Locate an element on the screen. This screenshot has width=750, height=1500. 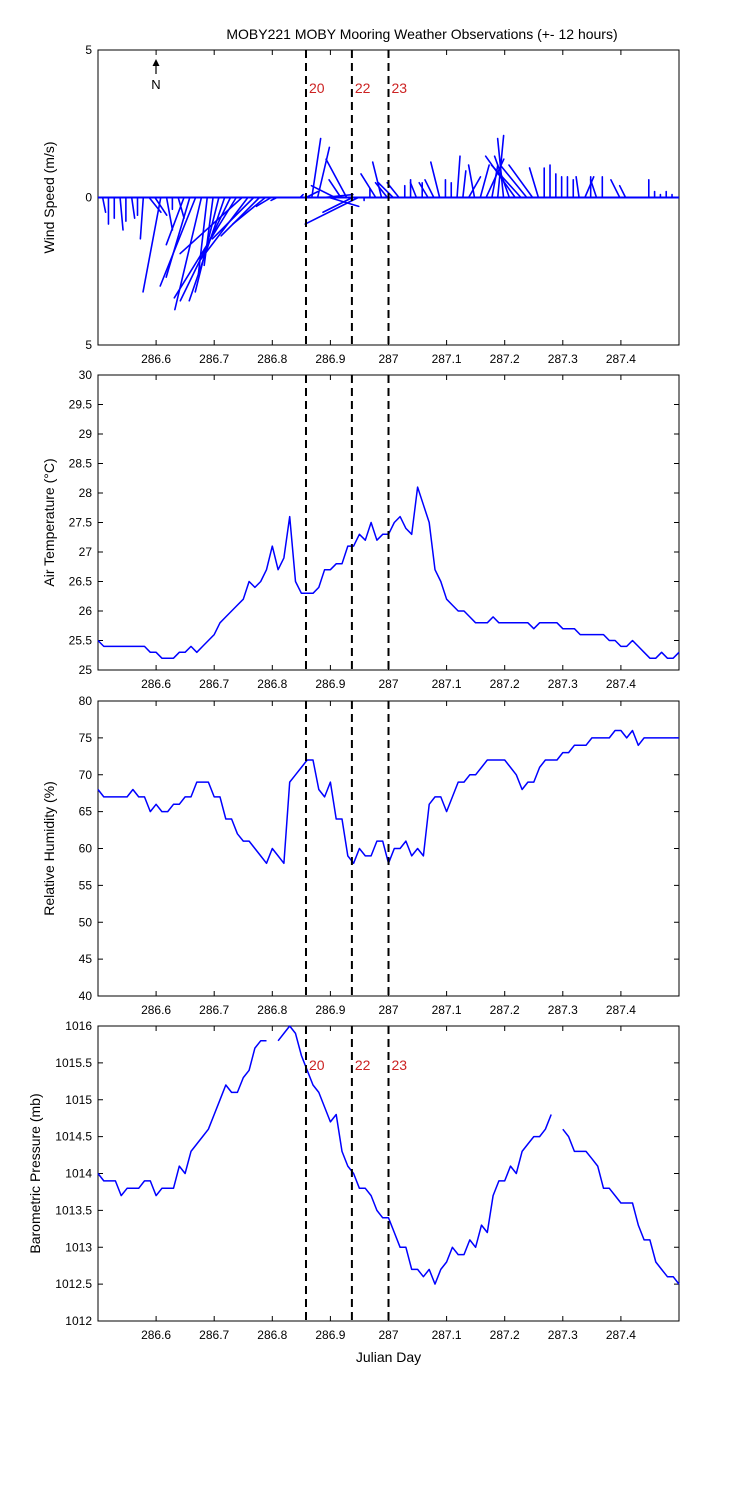
y-tick-label: 60 is located at coordinates (86, 849).